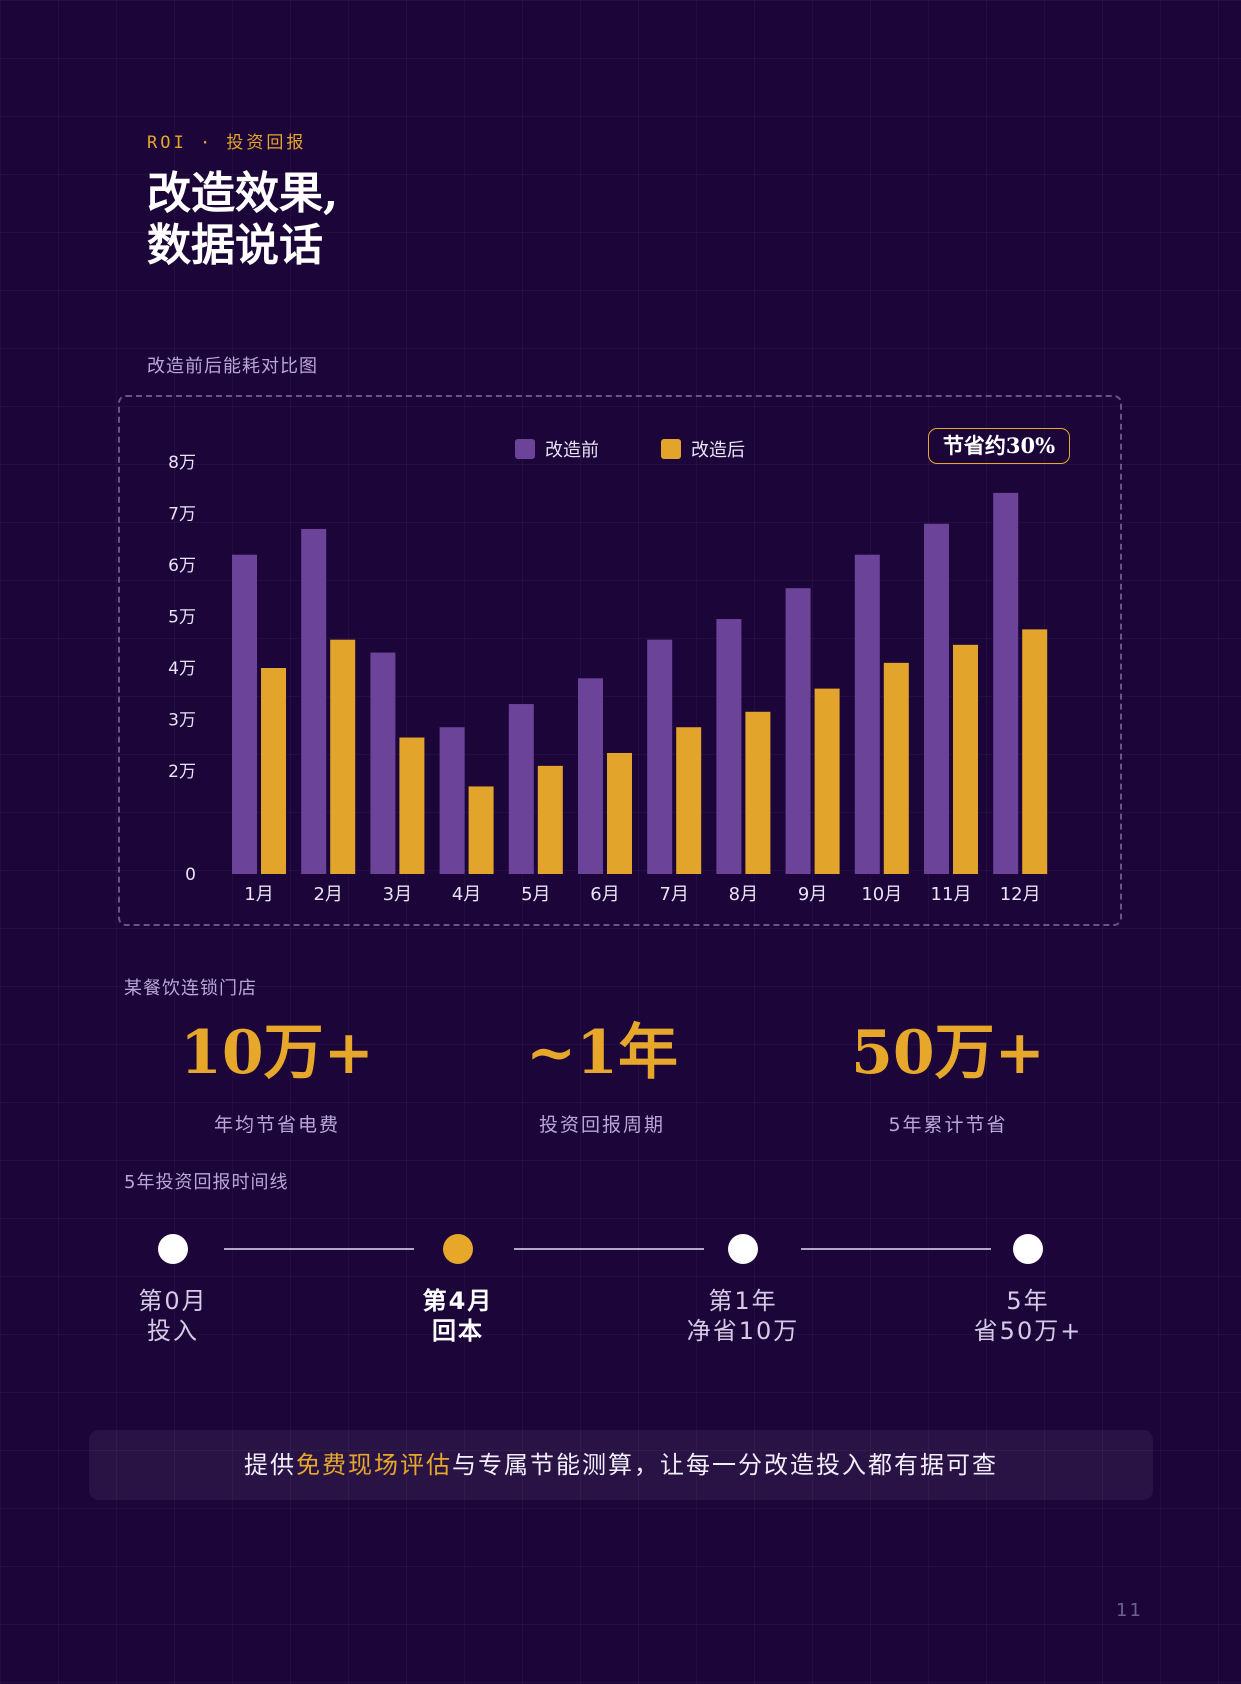 Image resolution: width=1241 pixels, height=1684 pixels. What do you see at coordinates (173, 1331) in the screenshot?
I see `milestone-line-2: 投入` at bounding box center [173, 1331].